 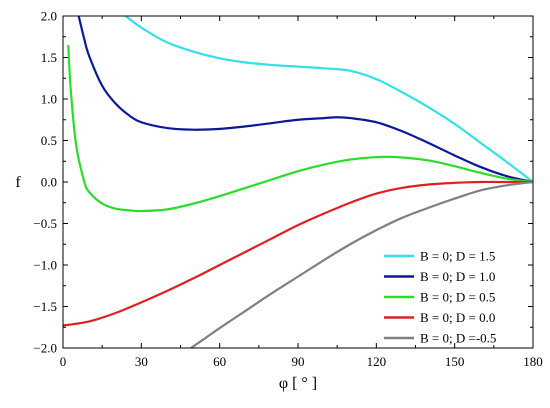 What do you see at coordinates (18, 182) in the screenshot?
I see `y-axis-title: f` at bounding box center [18, 182].